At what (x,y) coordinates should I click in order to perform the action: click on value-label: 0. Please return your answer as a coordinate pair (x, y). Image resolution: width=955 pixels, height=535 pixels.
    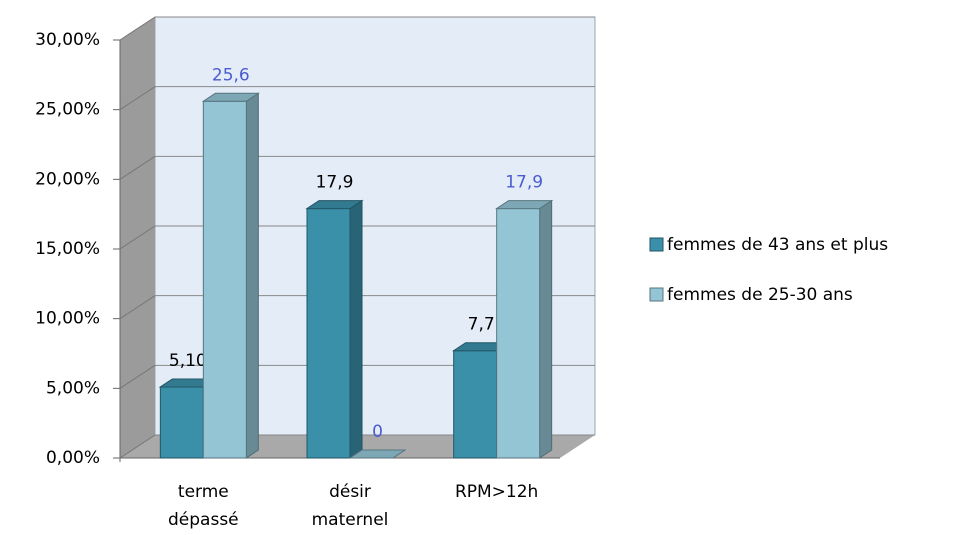
    Looking at the image, I should click on (377, 432).